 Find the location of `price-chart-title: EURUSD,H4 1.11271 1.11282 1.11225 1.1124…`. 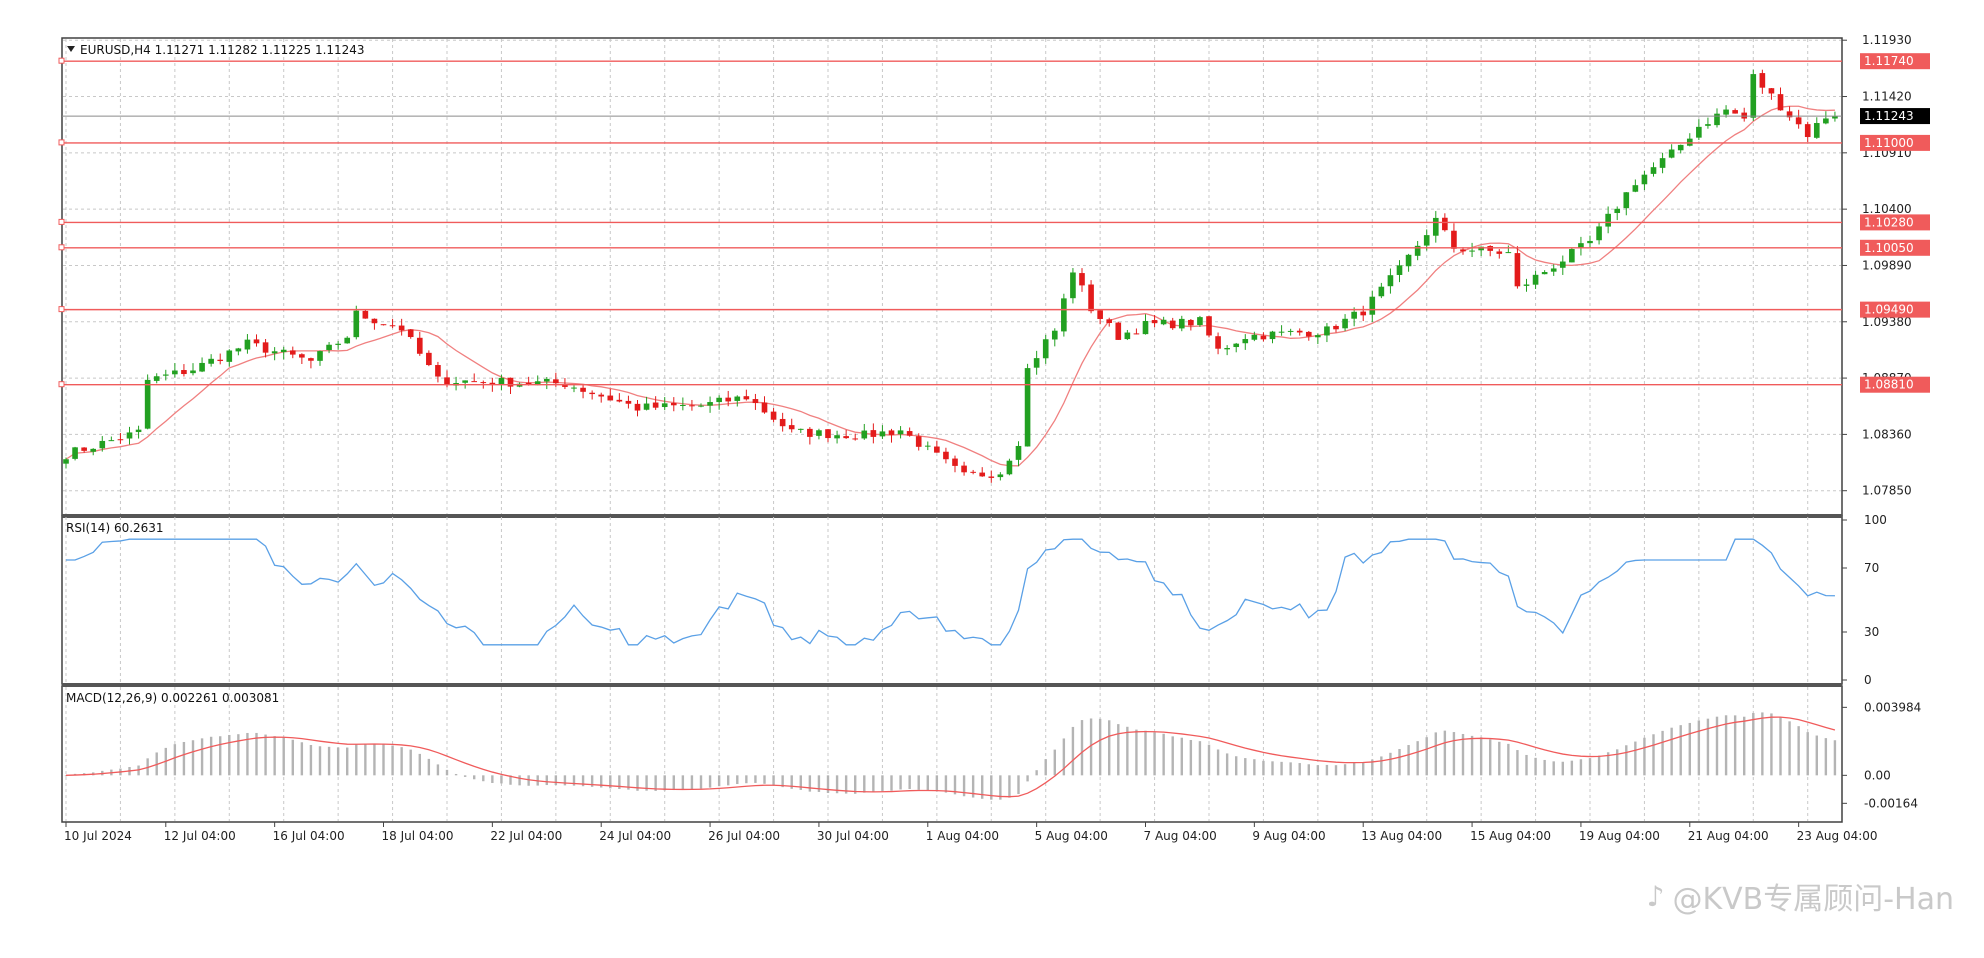

price-chart-title: EURUSD,H4 1.11271 1.11282 1.11225 1.1124… is located at coordinates (222, 50).